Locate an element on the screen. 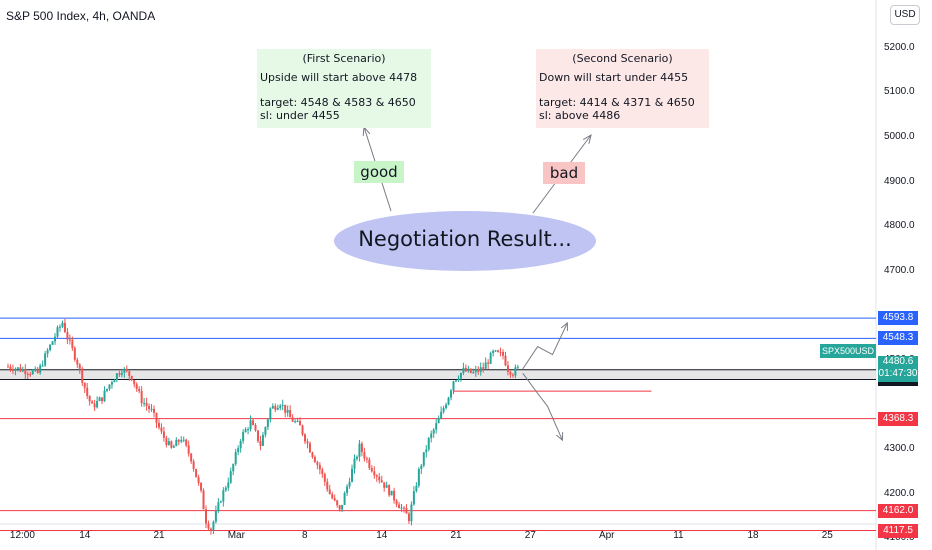  countdown: 01:47:30 is located at coordinates (898, 373).